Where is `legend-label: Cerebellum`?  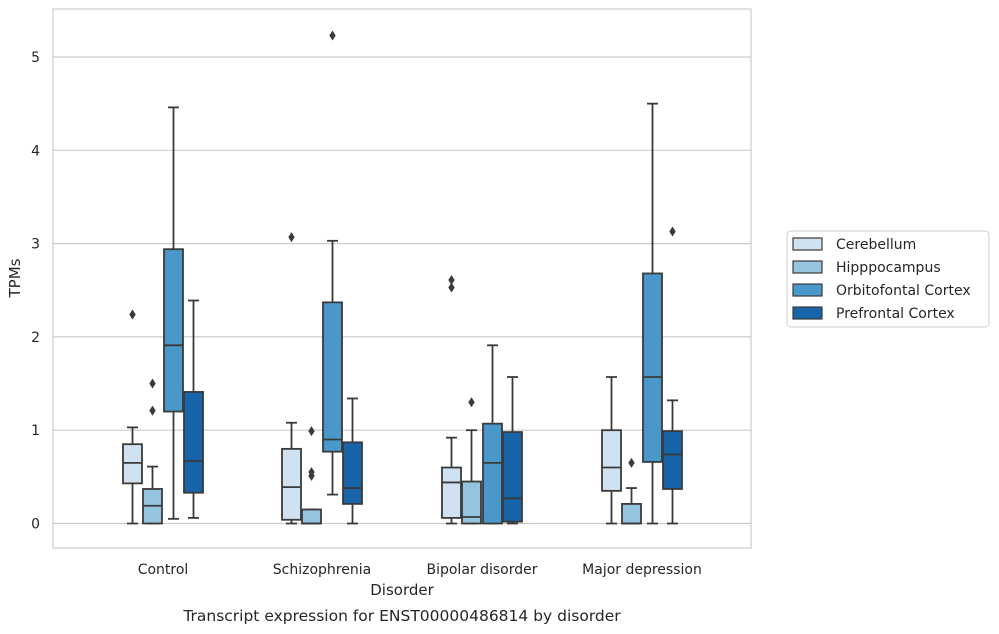 legend-label: Cerebellum is located at coordinates (876, 245).